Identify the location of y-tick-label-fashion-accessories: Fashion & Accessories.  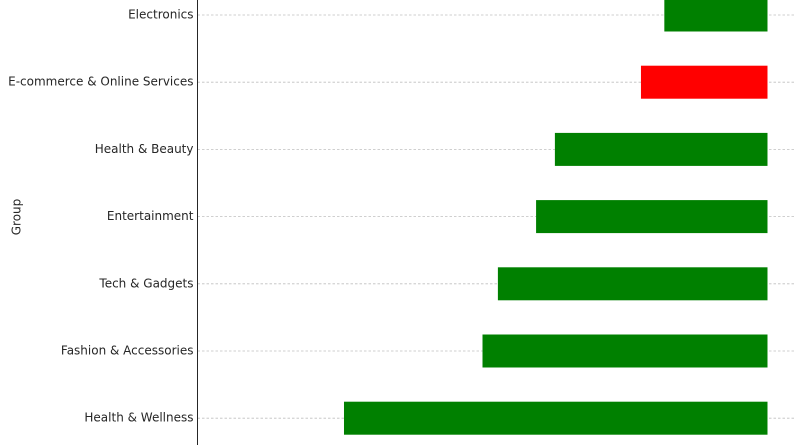
(127, 351).